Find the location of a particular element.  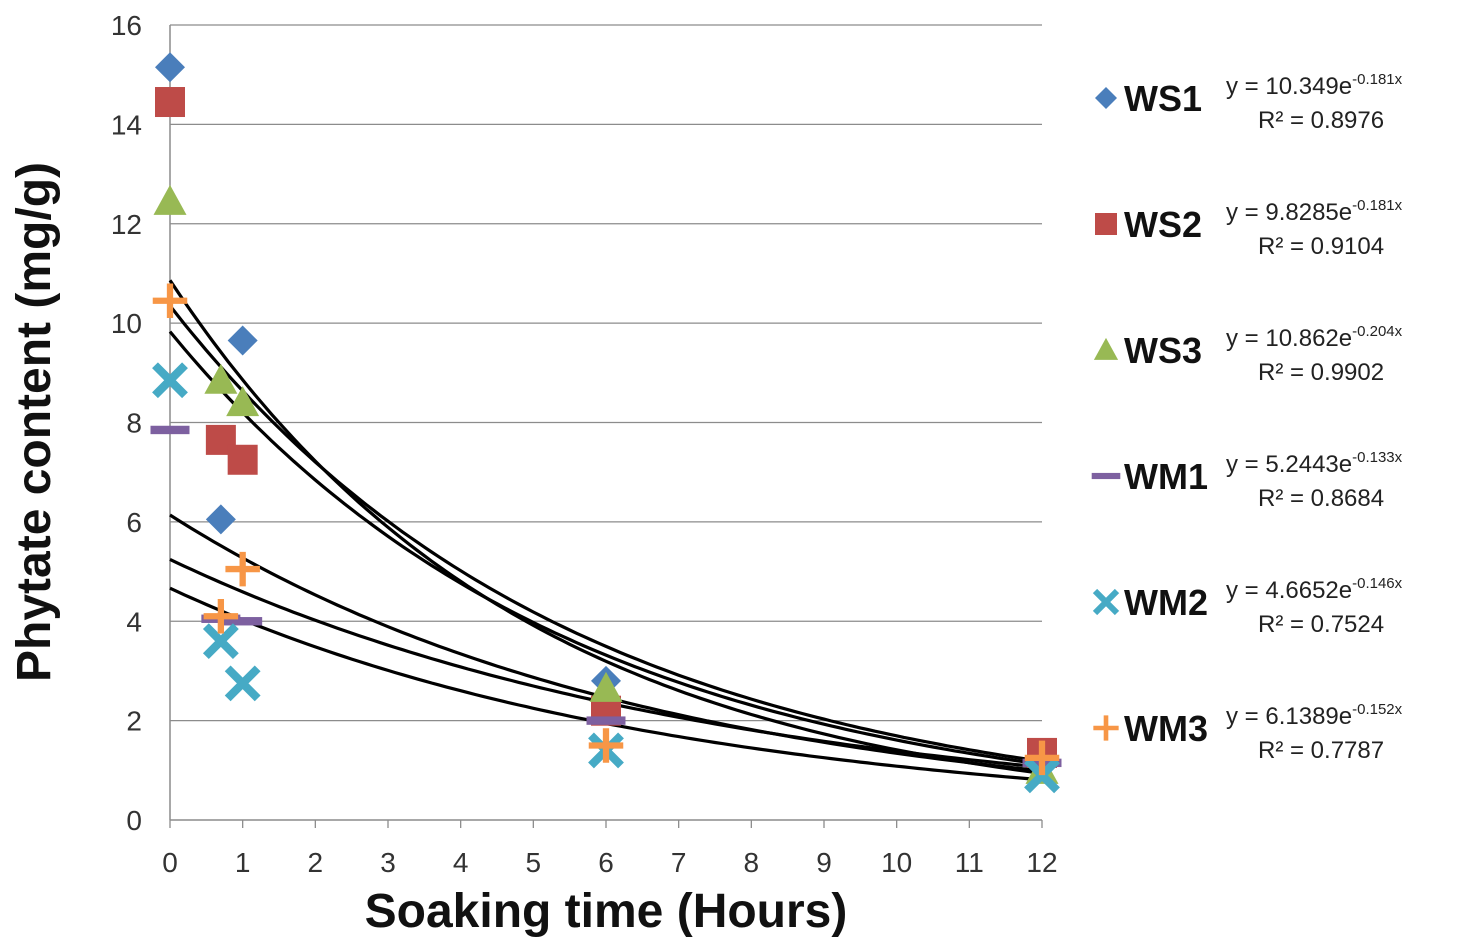

y-tick-label: 0 is located at coordinates (134, 820).